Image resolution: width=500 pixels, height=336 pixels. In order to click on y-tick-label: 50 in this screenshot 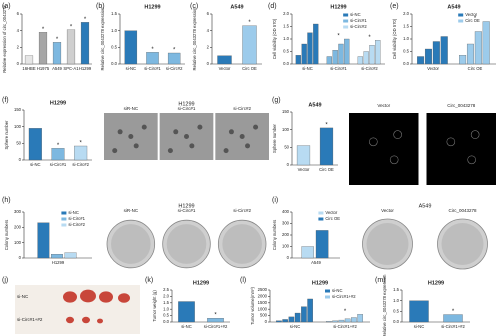, I will do `click(286, 146)`.